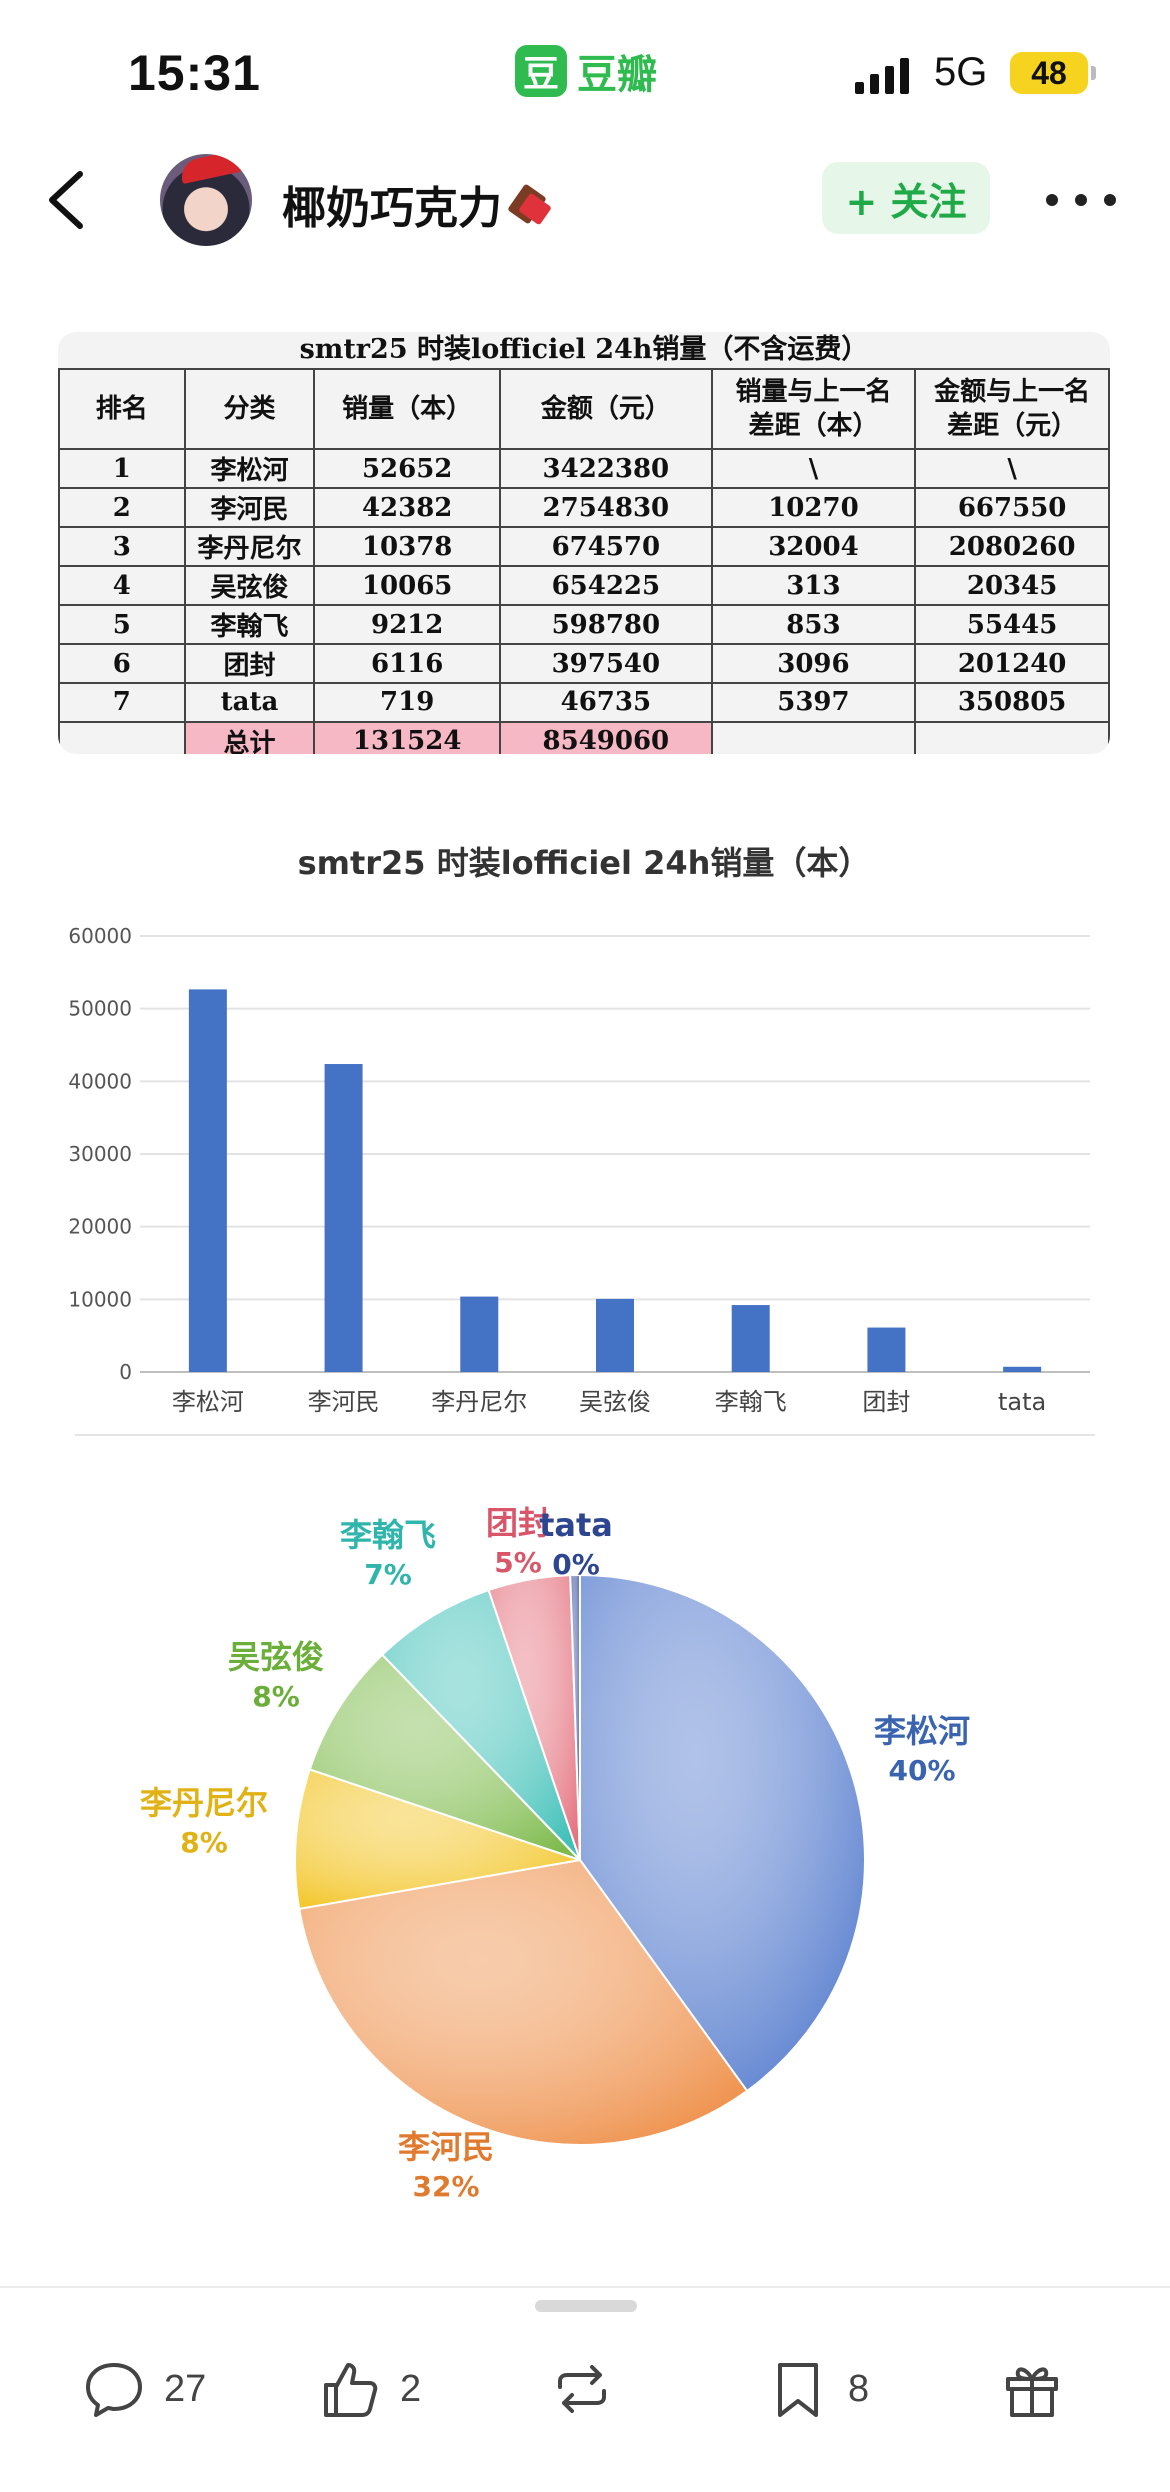 Image resolution: width=1170 pixels, height=2492 pixels. Describe the element at coordinates (185, 2388) in the screenshot. I see `comment-count: 27` at that location.